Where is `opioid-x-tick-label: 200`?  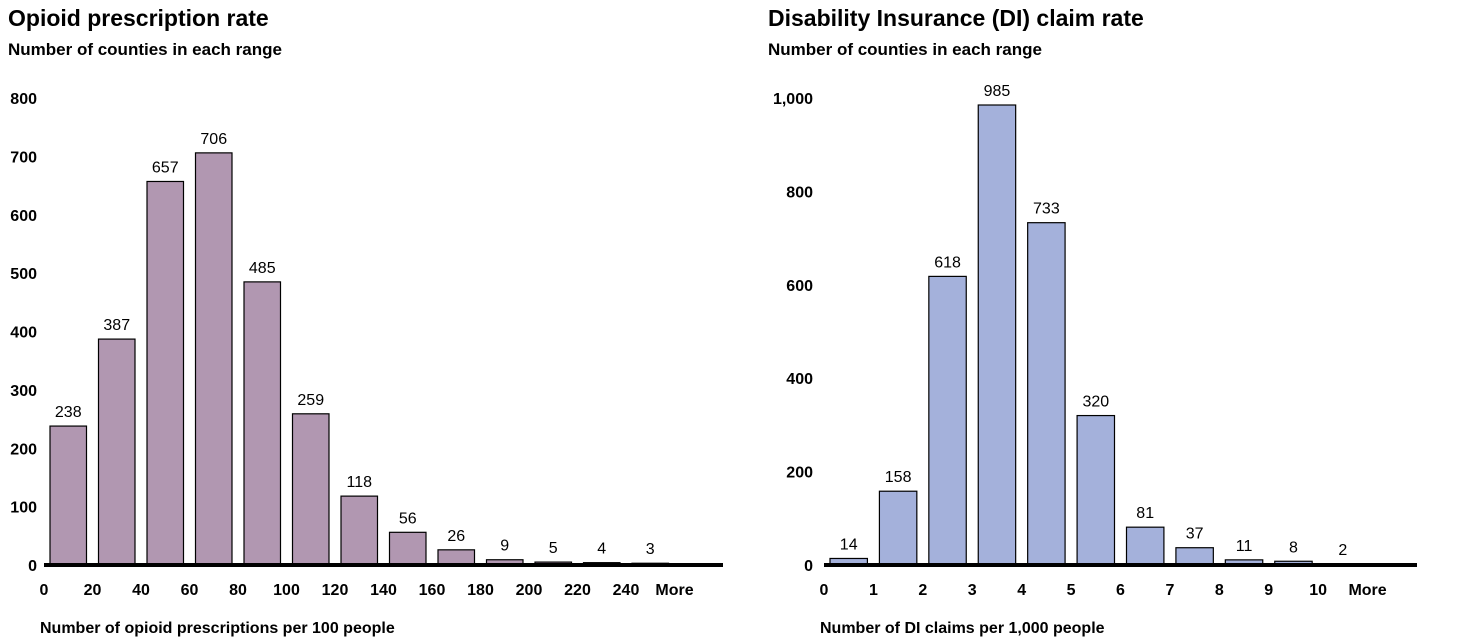
opioid-x-tick-label: 200 is located at coordinates (529, 590).